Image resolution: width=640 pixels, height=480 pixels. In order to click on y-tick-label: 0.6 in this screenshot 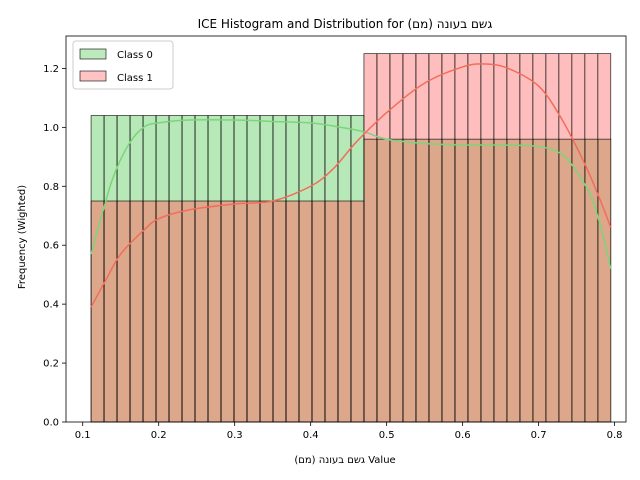, I will do `click(51, 246)`.